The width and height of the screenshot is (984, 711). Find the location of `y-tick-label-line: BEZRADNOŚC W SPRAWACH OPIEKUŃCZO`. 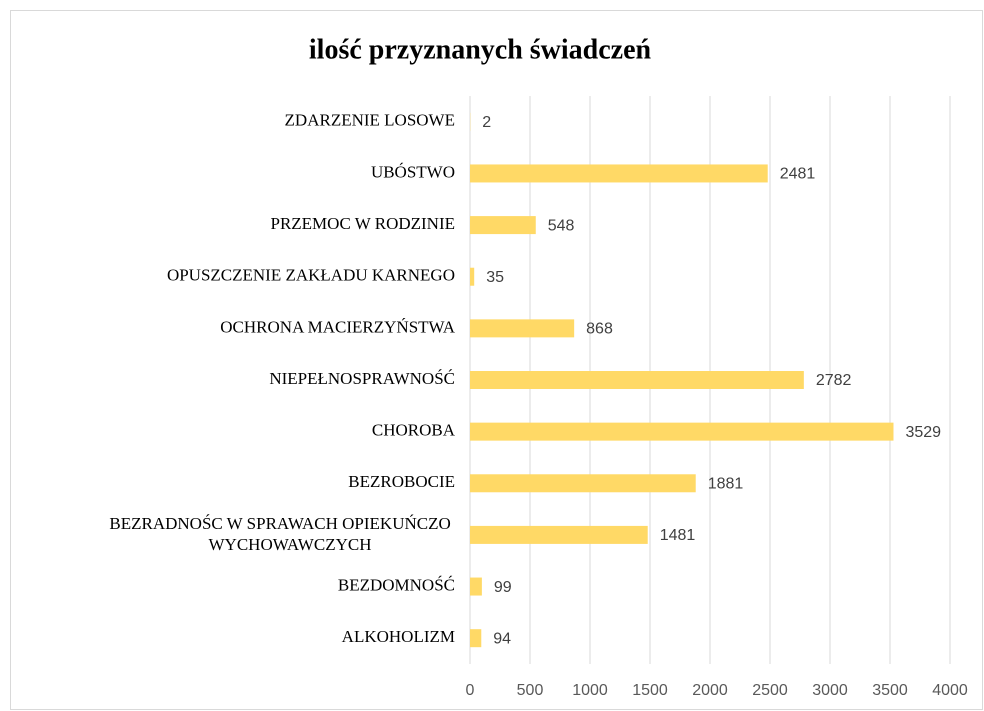

y-tick-label-line: BEZRADNOŚC W SPRAWACH OPIEKUŃCZO is located at coordinates (282, 523).